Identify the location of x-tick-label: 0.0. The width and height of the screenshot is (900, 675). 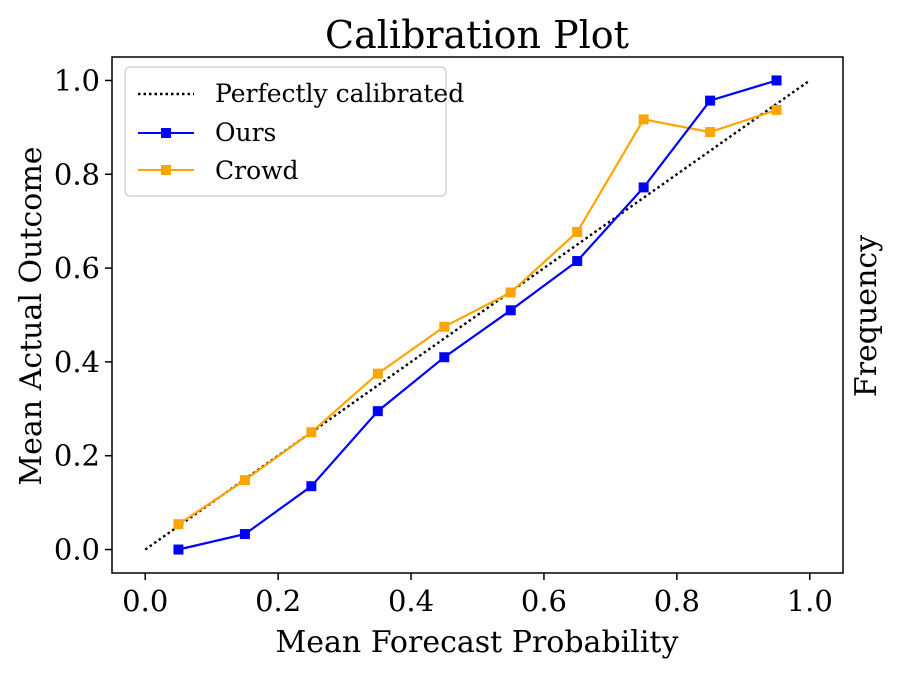
(145, 601).